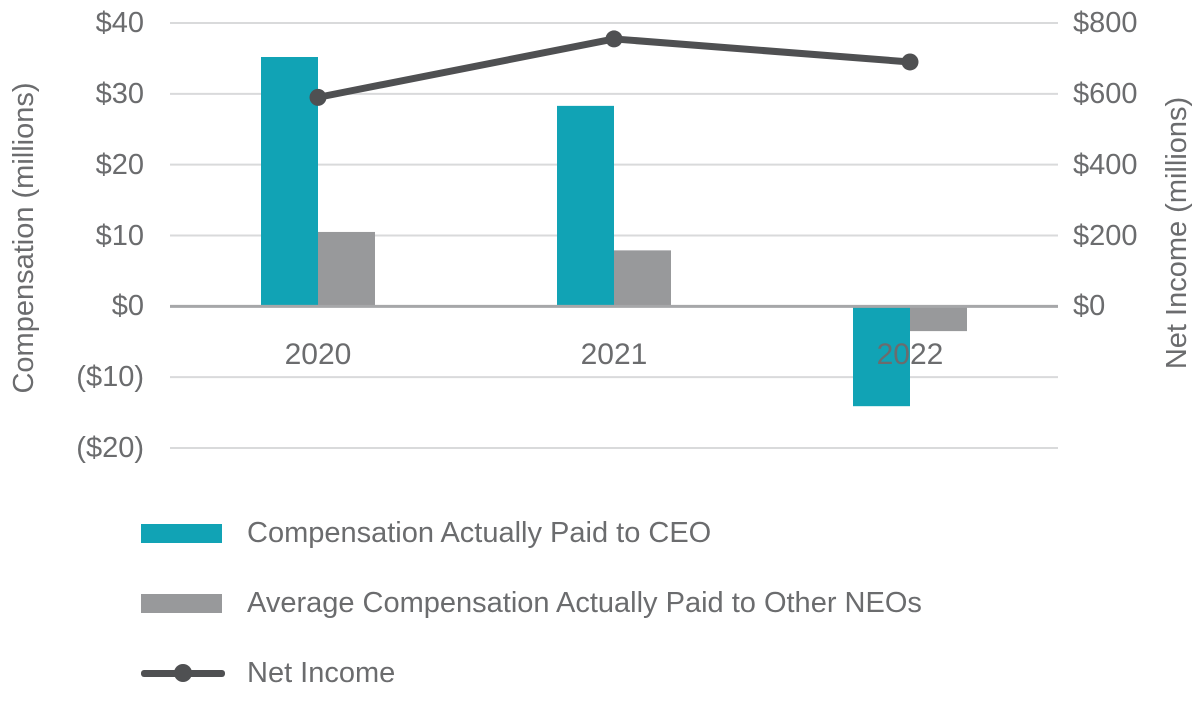 The image size is (1199, 724). Describe the element at coordinates (127, 306) in the screenshot. I see `left-axis-tick-0: $0` at that location.